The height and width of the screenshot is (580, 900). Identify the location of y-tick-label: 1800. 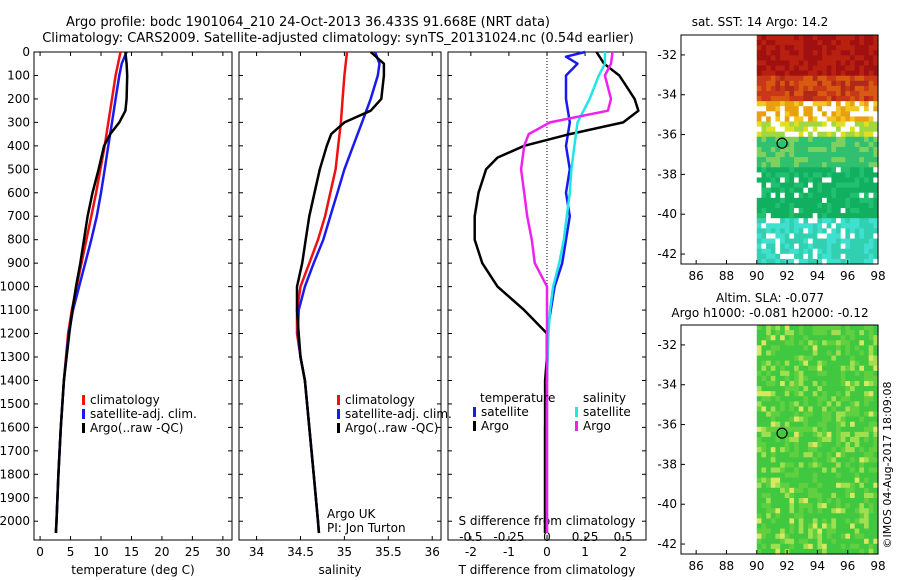
(15, 474).